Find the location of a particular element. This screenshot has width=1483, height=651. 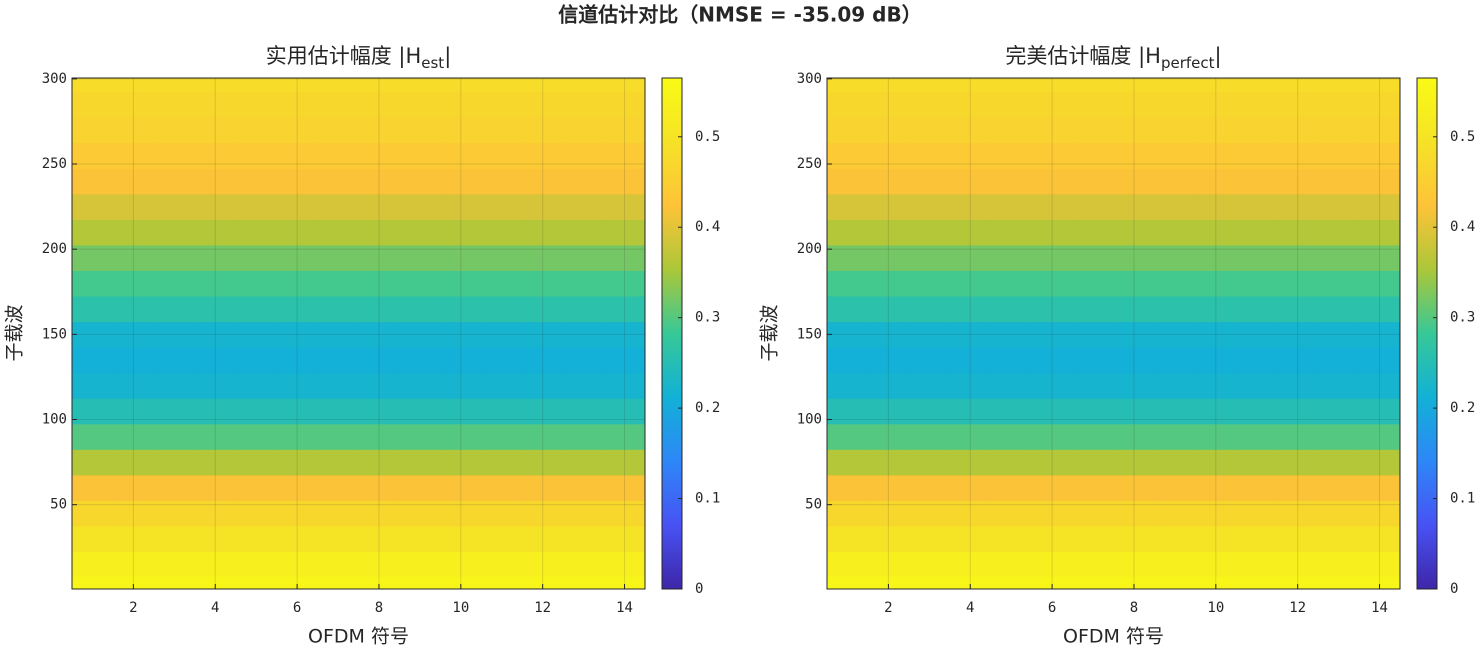

colorbar-tick-label: 0.4 is located at coordinates (707, 227).